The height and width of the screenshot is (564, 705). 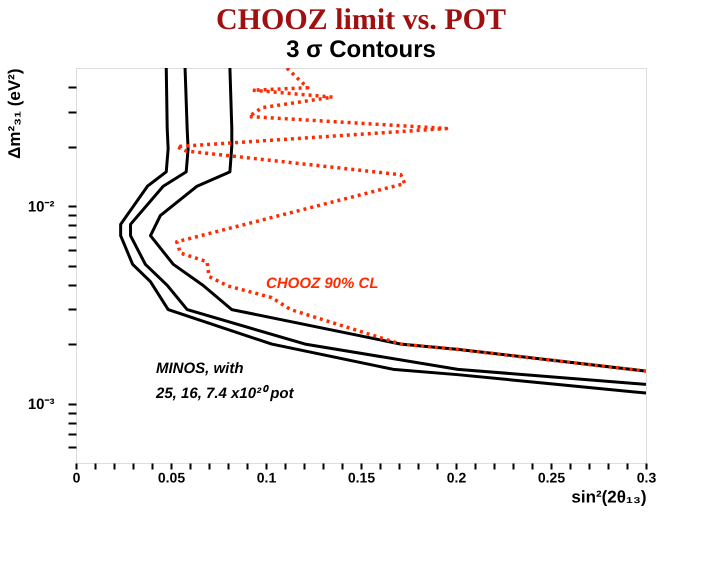 I want to click on x-tick-label: 0.1, so click(x=266, y=478).